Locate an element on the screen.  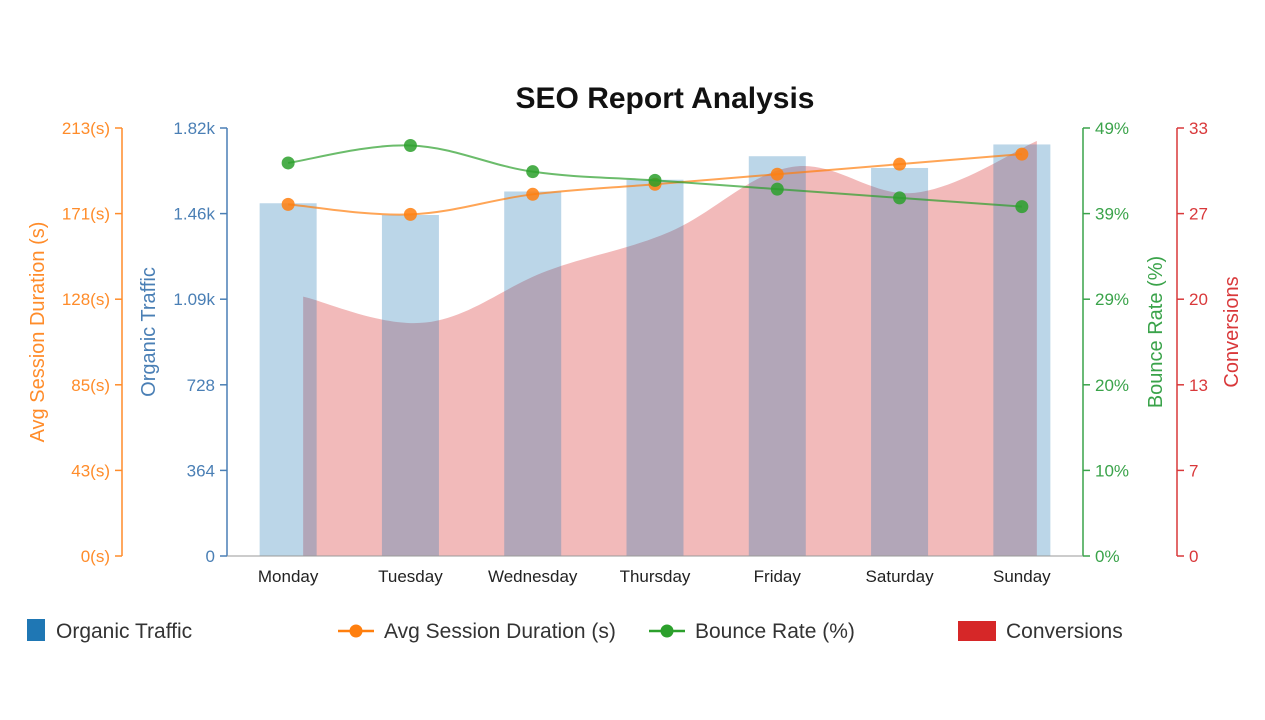
duration-tick-label: 85(s) is located at coordinates (90, 385).